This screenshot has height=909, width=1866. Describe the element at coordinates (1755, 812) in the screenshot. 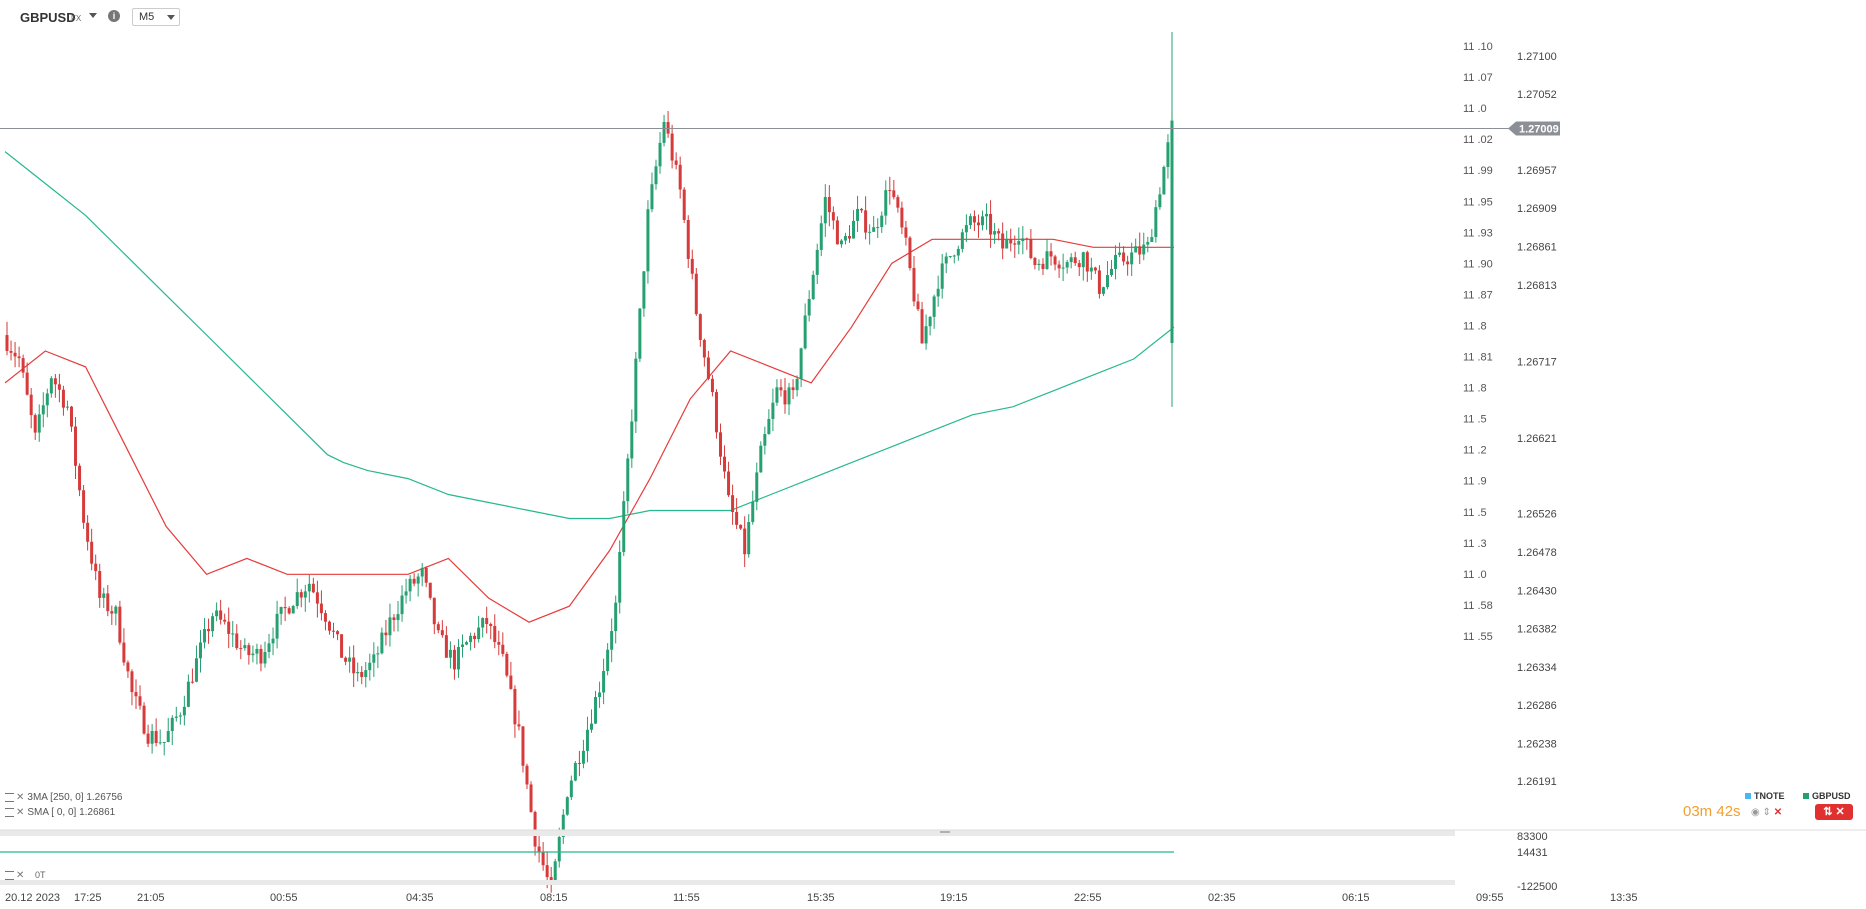

I see `eye-icon: ◉` at that location.